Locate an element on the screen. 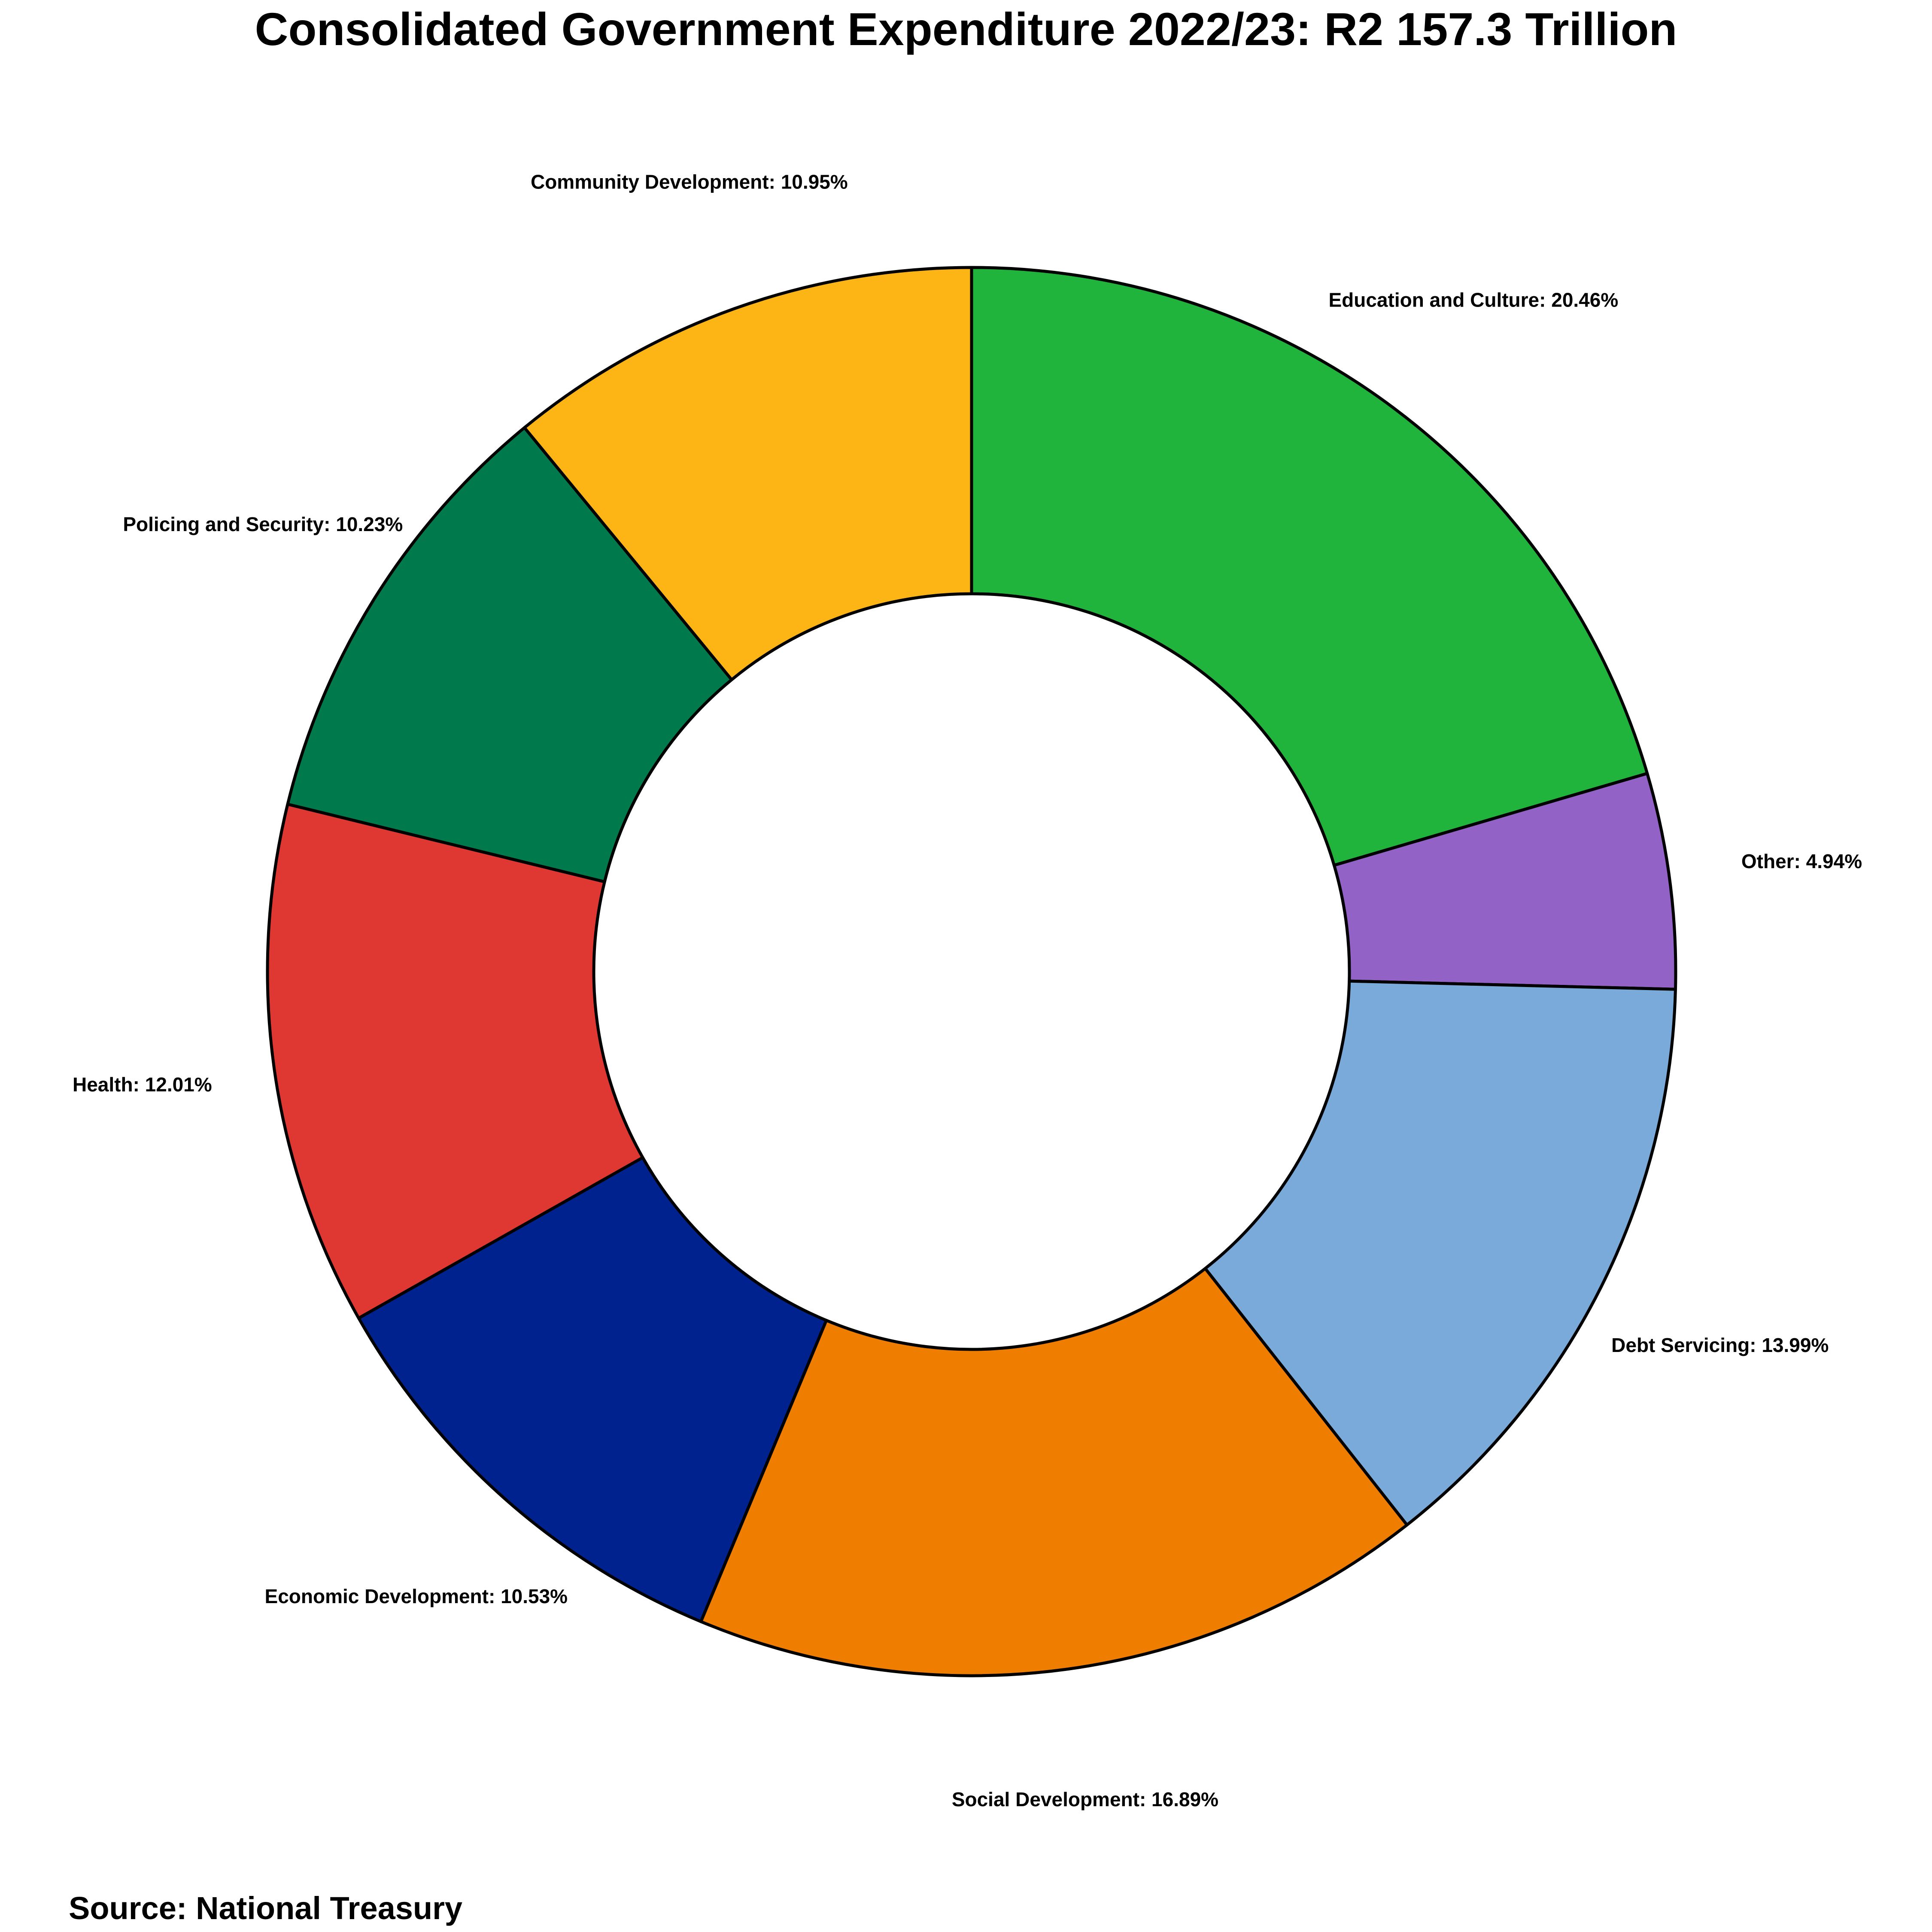 The image size is (1932, 1932). slice-label-education-and-culture: Education and Culture: 20.46% is located at coordinates (1473, 300).